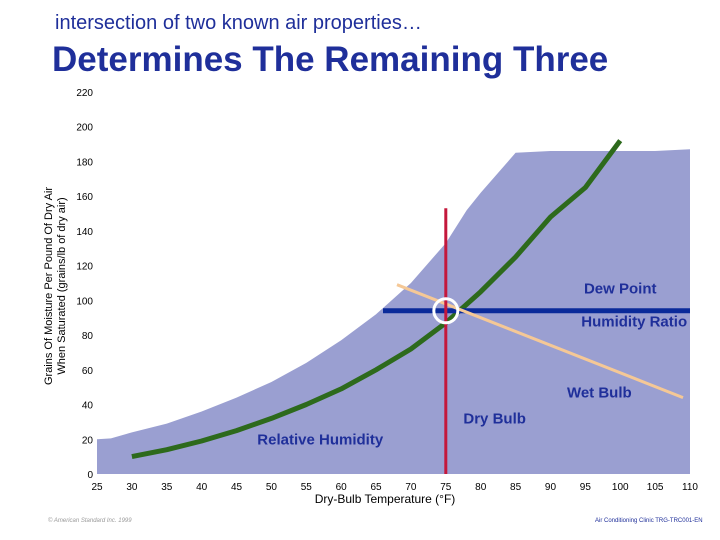 This screenshot has width=720, height=540. I want to click on y-tick-label: 200, so click(84, 128).